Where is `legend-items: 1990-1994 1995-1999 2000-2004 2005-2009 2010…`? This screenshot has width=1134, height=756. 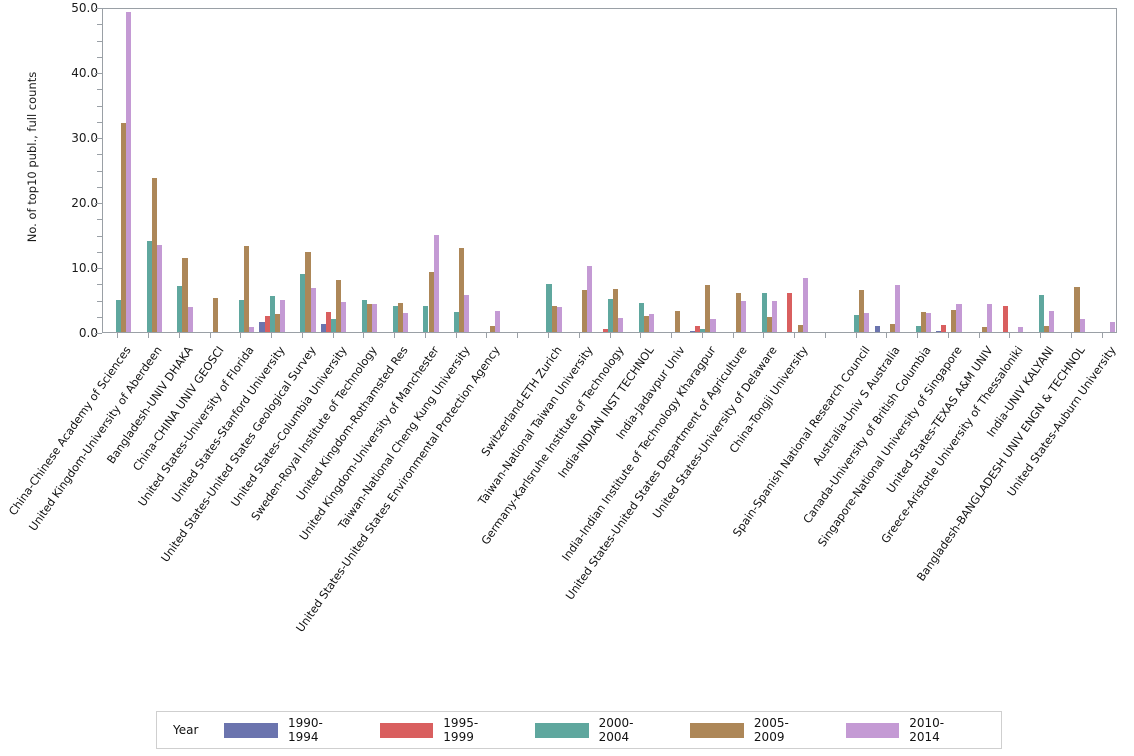
legend-items: 1990-1994 1995-1999 2000-2004 2005-2009 2010… is located at coordinates (612, 730).